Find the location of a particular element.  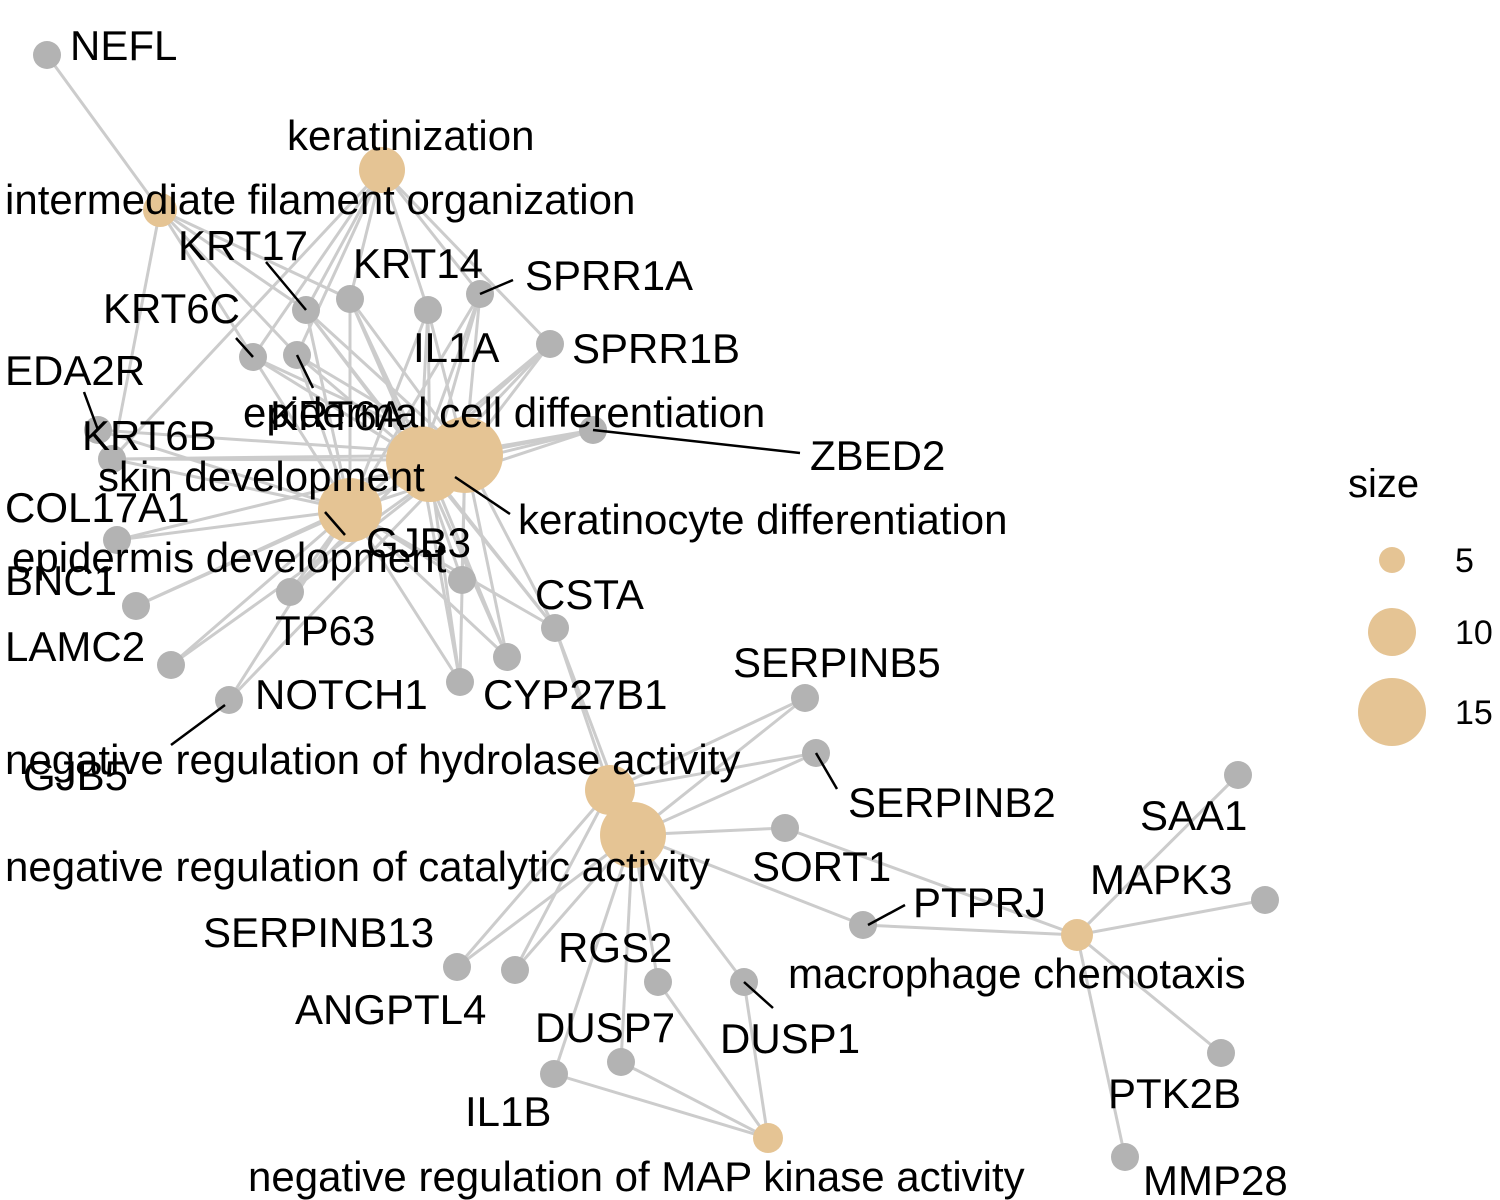

gene-node-nefl is located at coordinates (47, 55).